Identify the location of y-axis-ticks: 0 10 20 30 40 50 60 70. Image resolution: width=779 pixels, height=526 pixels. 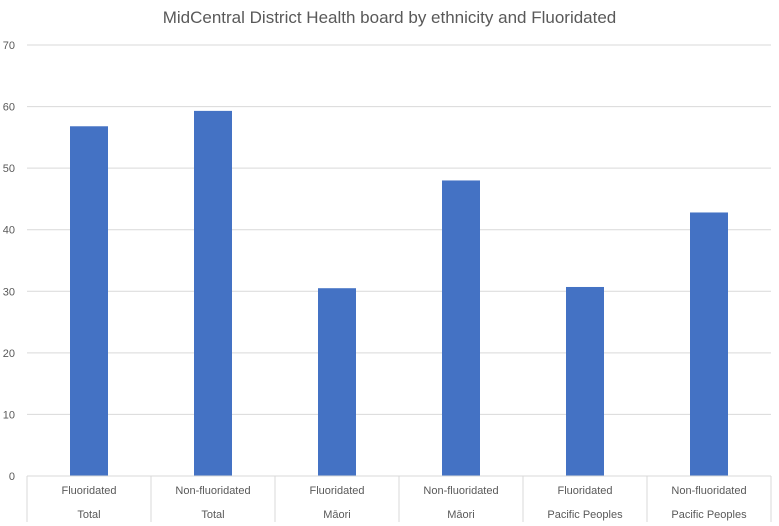
(9, 261).